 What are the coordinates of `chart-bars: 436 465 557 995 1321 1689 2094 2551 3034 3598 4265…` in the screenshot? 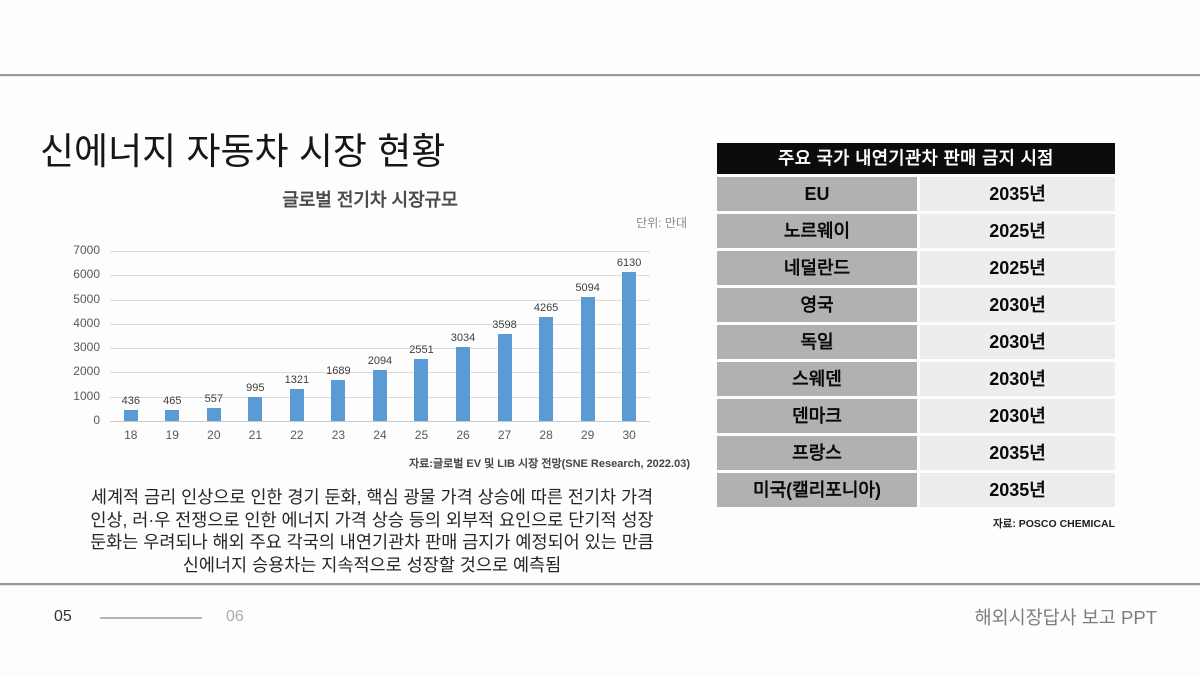 It's located at (380, 336).